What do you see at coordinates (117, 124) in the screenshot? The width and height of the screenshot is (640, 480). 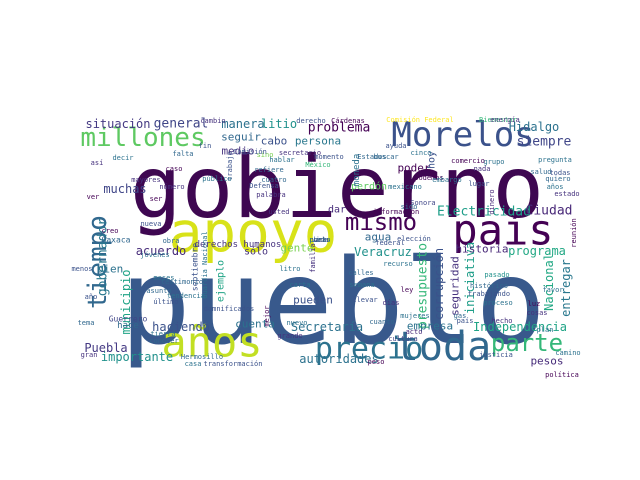 I see `cloud-word: situación` at bounding box center [117, 124].